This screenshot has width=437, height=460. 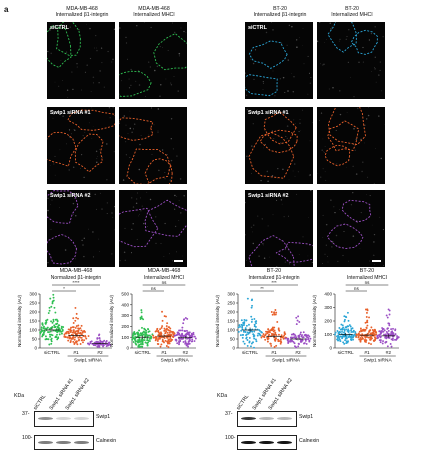 I want to click on micrograph-panel: siCTRL, so click(x=81, y=60).